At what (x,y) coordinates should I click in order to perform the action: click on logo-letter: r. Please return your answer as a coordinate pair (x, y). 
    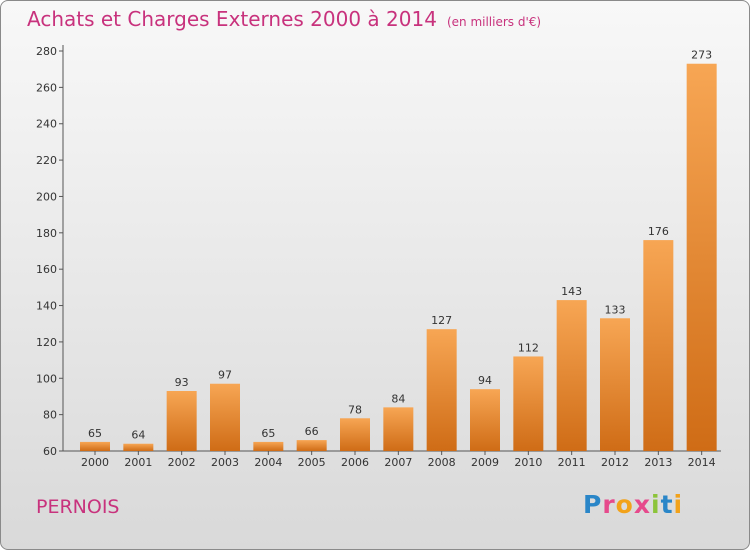
    Looking at the image, I should click on (609, 504).